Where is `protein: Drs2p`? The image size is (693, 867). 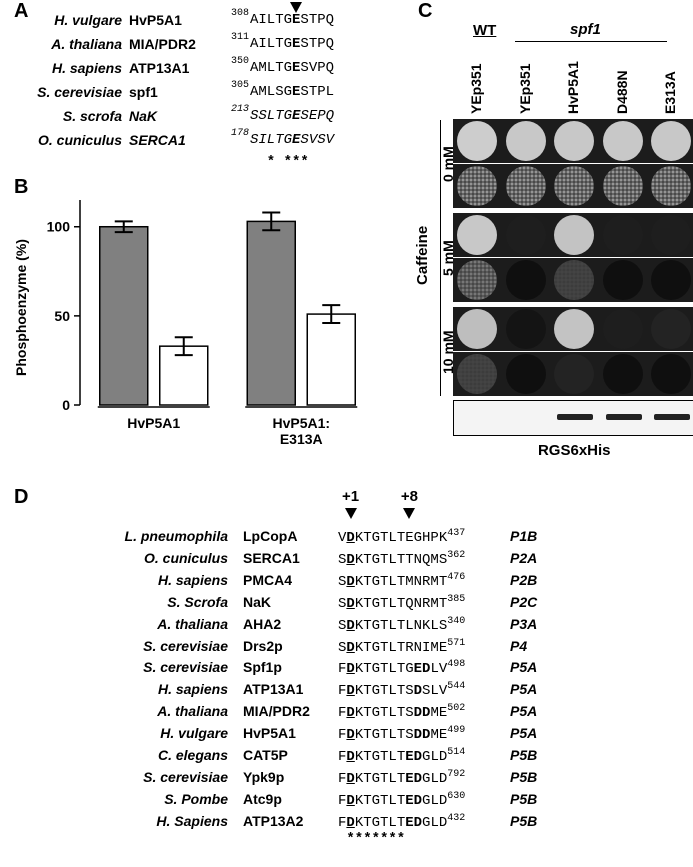
protein: Drs2p is located at coordinates (263, 645).